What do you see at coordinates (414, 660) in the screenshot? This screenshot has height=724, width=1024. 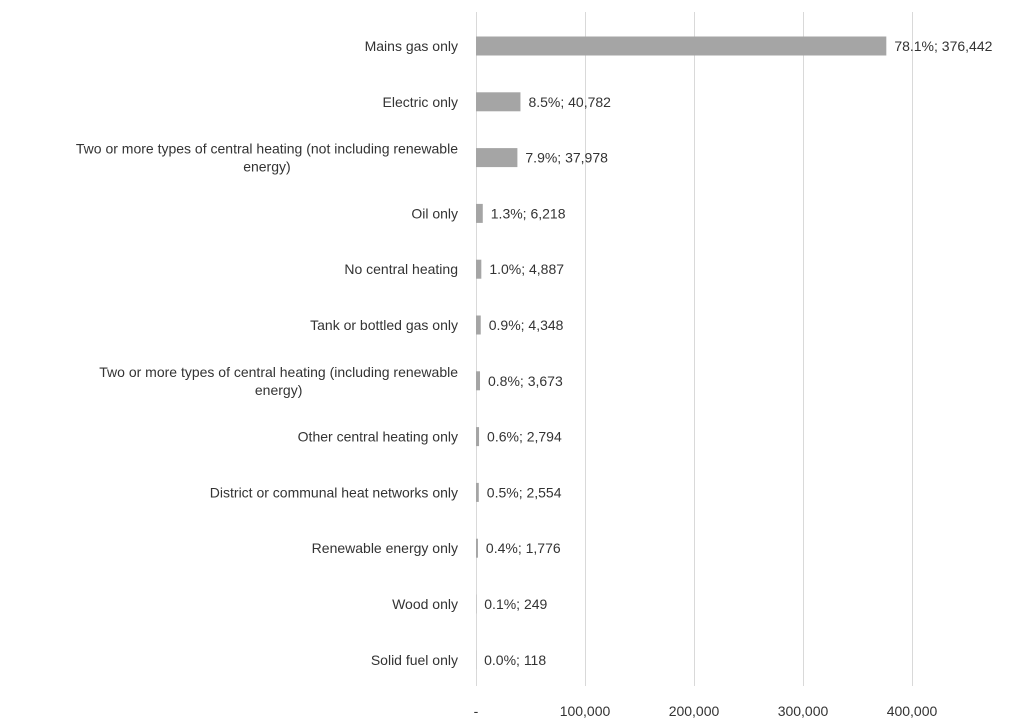 I see `category-label: Solid fuel only` at bounding box center [414, 660].